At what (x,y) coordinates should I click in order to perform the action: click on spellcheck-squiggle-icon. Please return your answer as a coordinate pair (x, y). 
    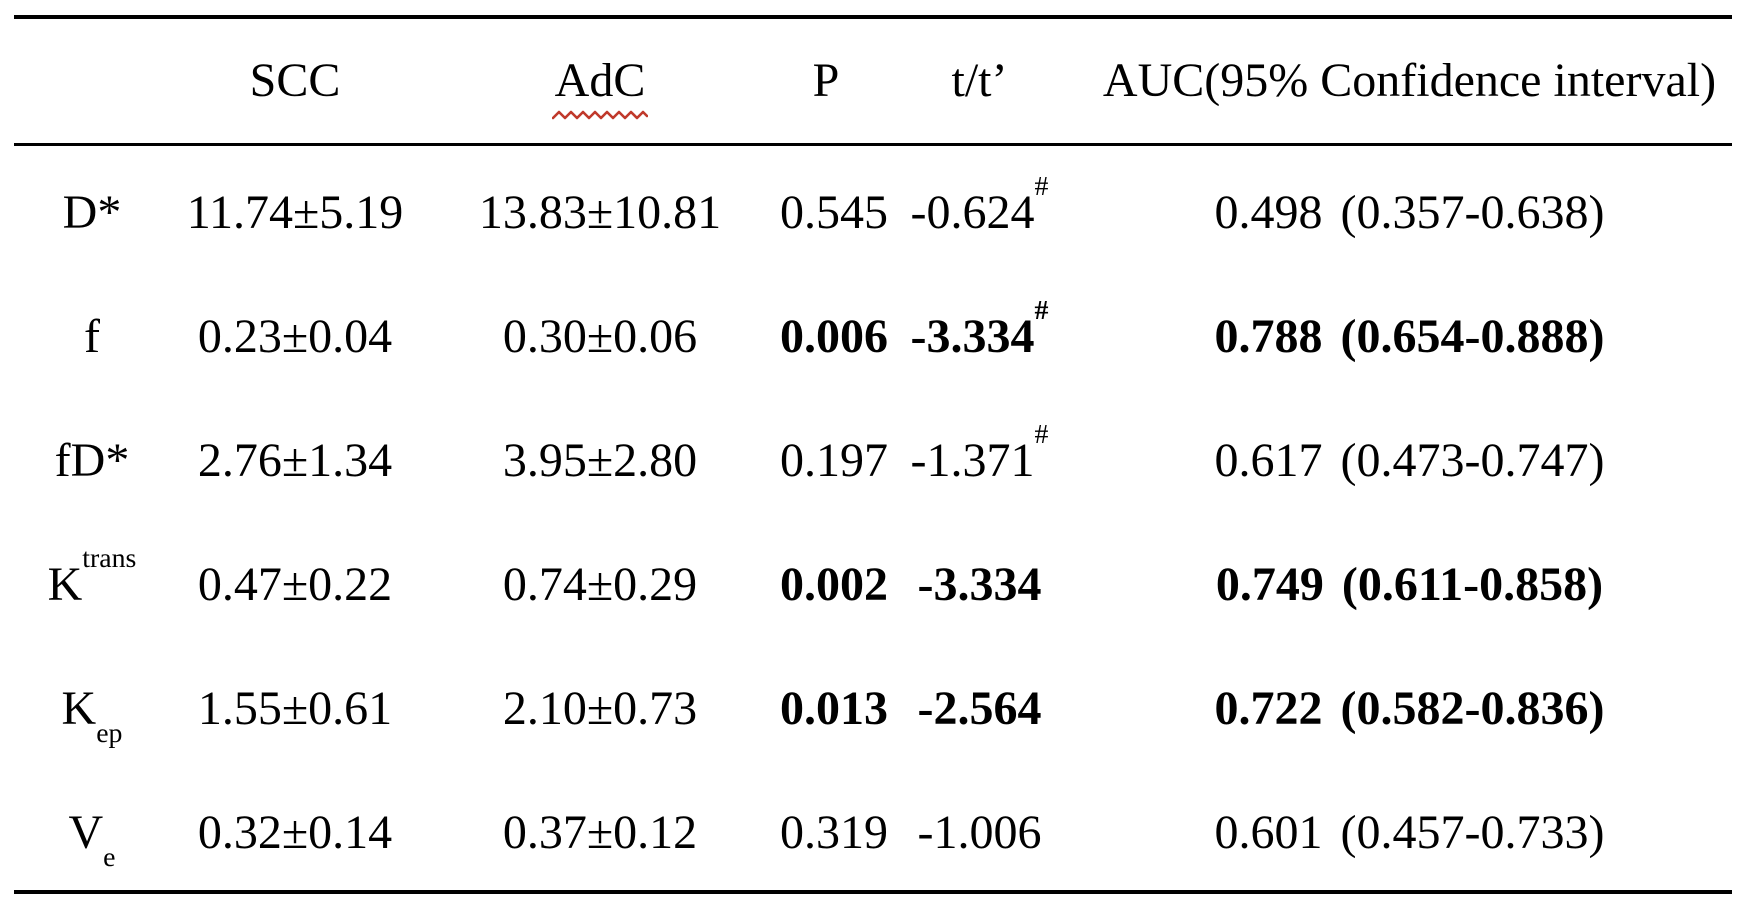
    Looking at the image, I should click on (599, 115).